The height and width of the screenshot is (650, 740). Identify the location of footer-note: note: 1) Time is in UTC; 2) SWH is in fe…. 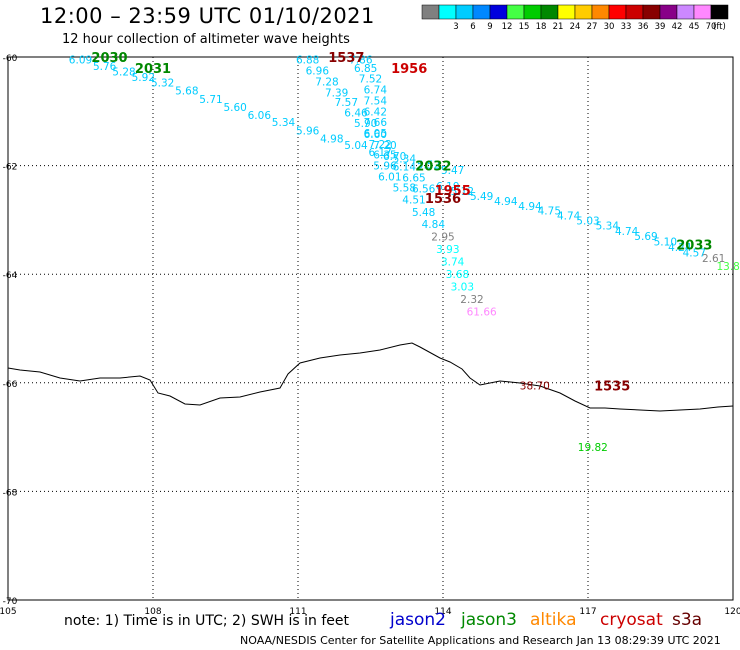
(207, 621).